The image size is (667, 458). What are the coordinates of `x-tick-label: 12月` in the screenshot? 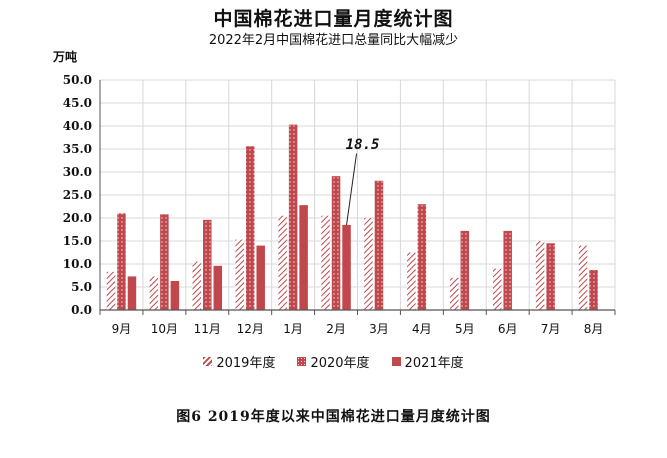 It's located at (250, 329).